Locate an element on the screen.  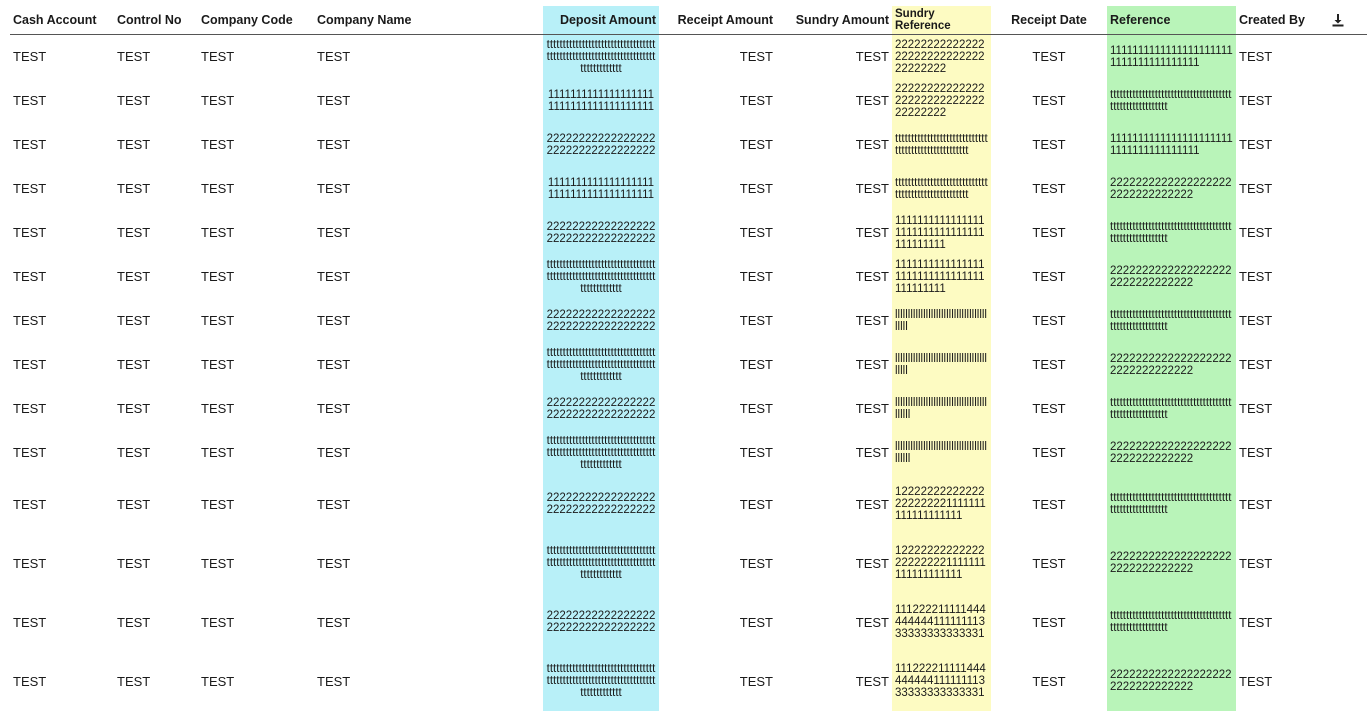
column-header-sundry-amount: Sundry Amount is located at coordinates (834, 20).